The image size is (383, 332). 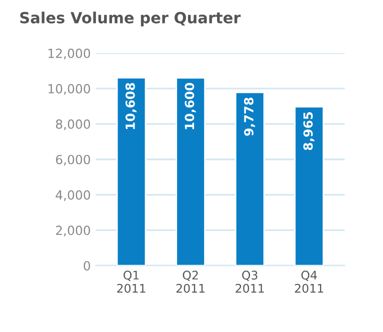 I want to click on data-label: 10,608, so click(x=131, y=106).